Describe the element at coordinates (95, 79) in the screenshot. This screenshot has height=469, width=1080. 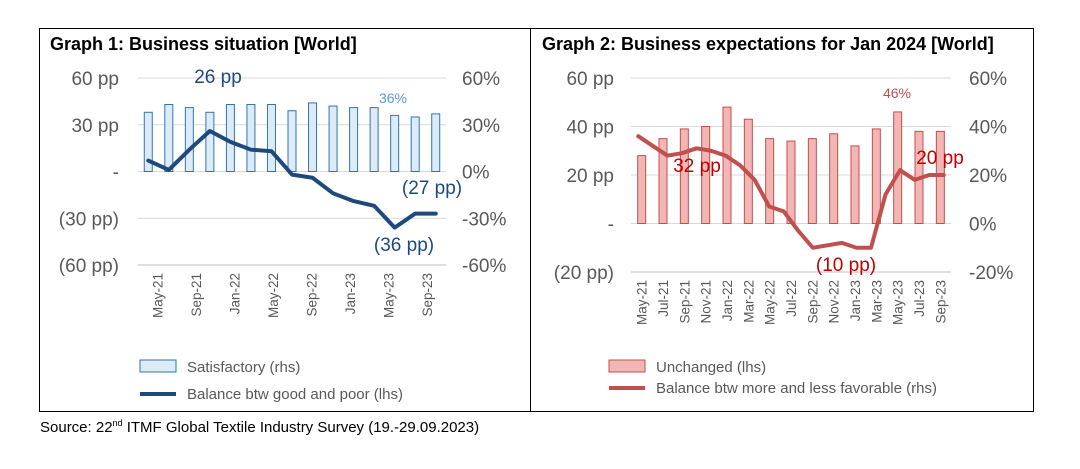
I see `g1-left-tick-label: 60 pp` at that location.